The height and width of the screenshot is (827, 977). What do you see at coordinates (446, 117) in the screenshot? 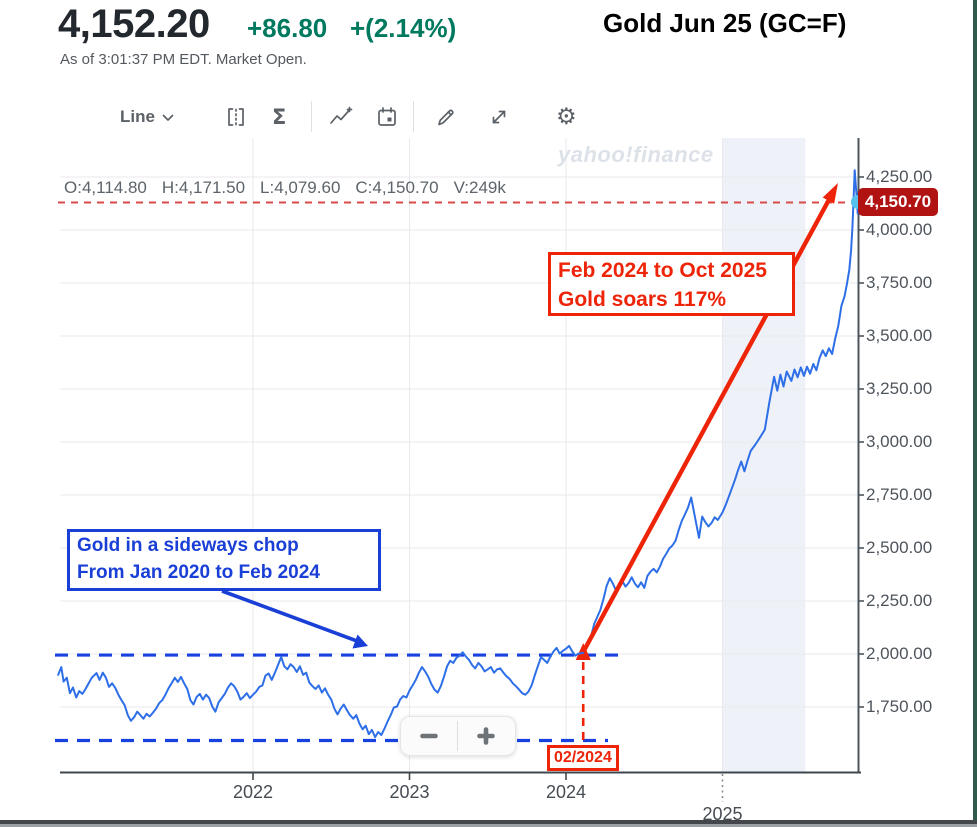
I see `pencil-icon` at bounding box center [446, 117].